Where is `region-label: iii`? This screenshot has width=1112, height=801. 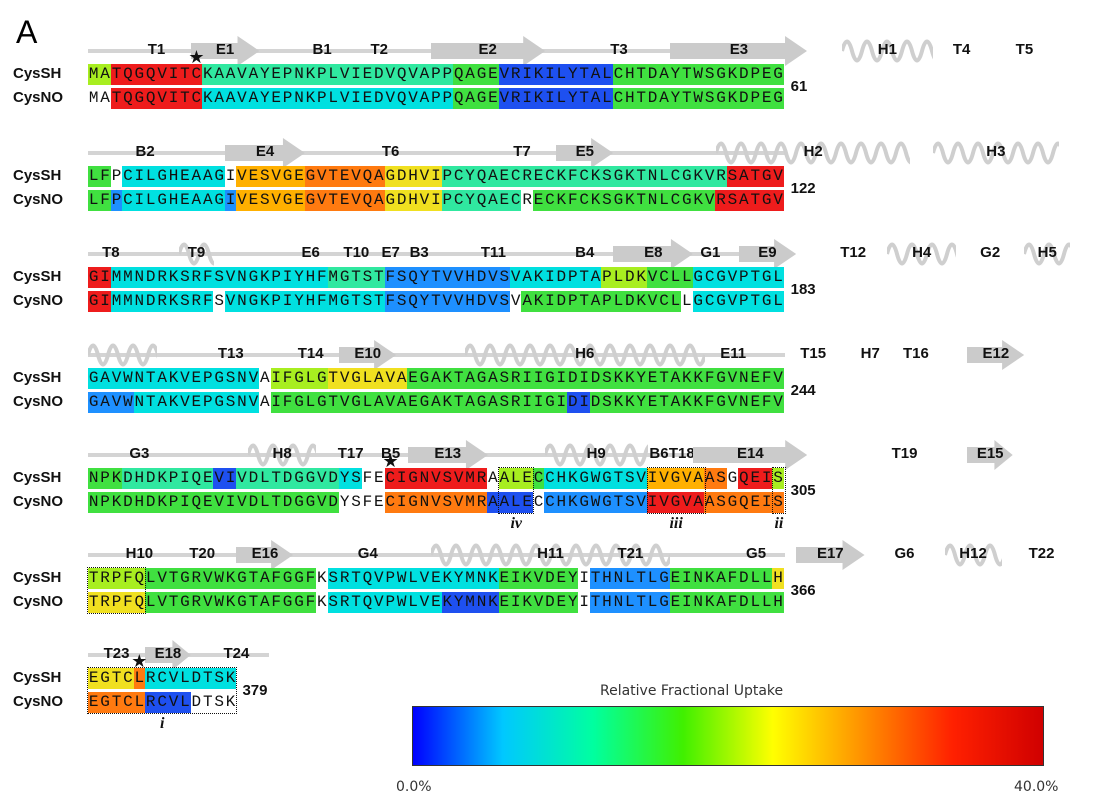
region-label: iii is located at coordinates (676, 523).